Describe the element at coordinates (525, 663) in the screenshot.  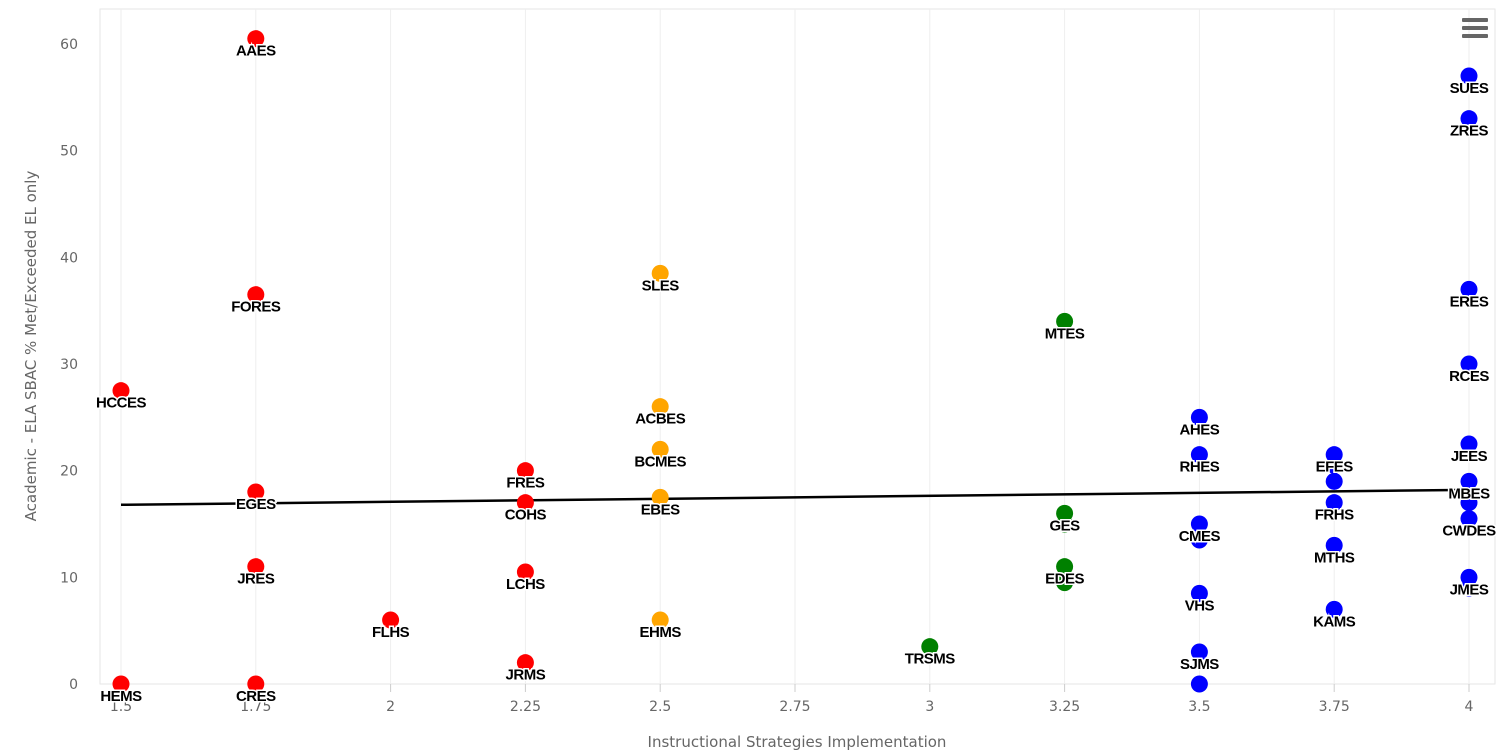
I see `data-point-jrms` at that location.